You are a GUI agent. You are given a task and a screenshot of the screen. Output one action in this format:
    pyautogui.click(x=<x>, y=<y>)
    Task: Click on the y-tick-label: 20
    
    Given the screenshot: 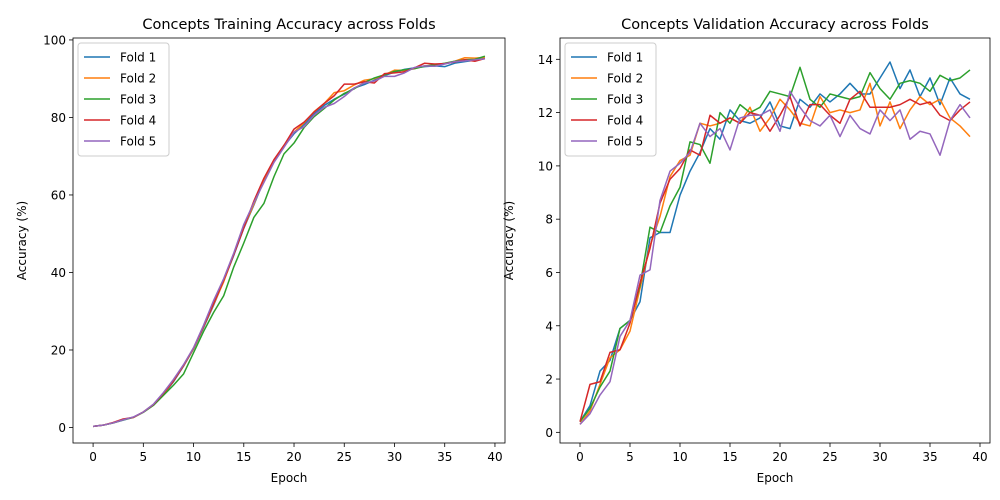 What is the action you would take?
    pyautogui.click(x=58, y=350)
    